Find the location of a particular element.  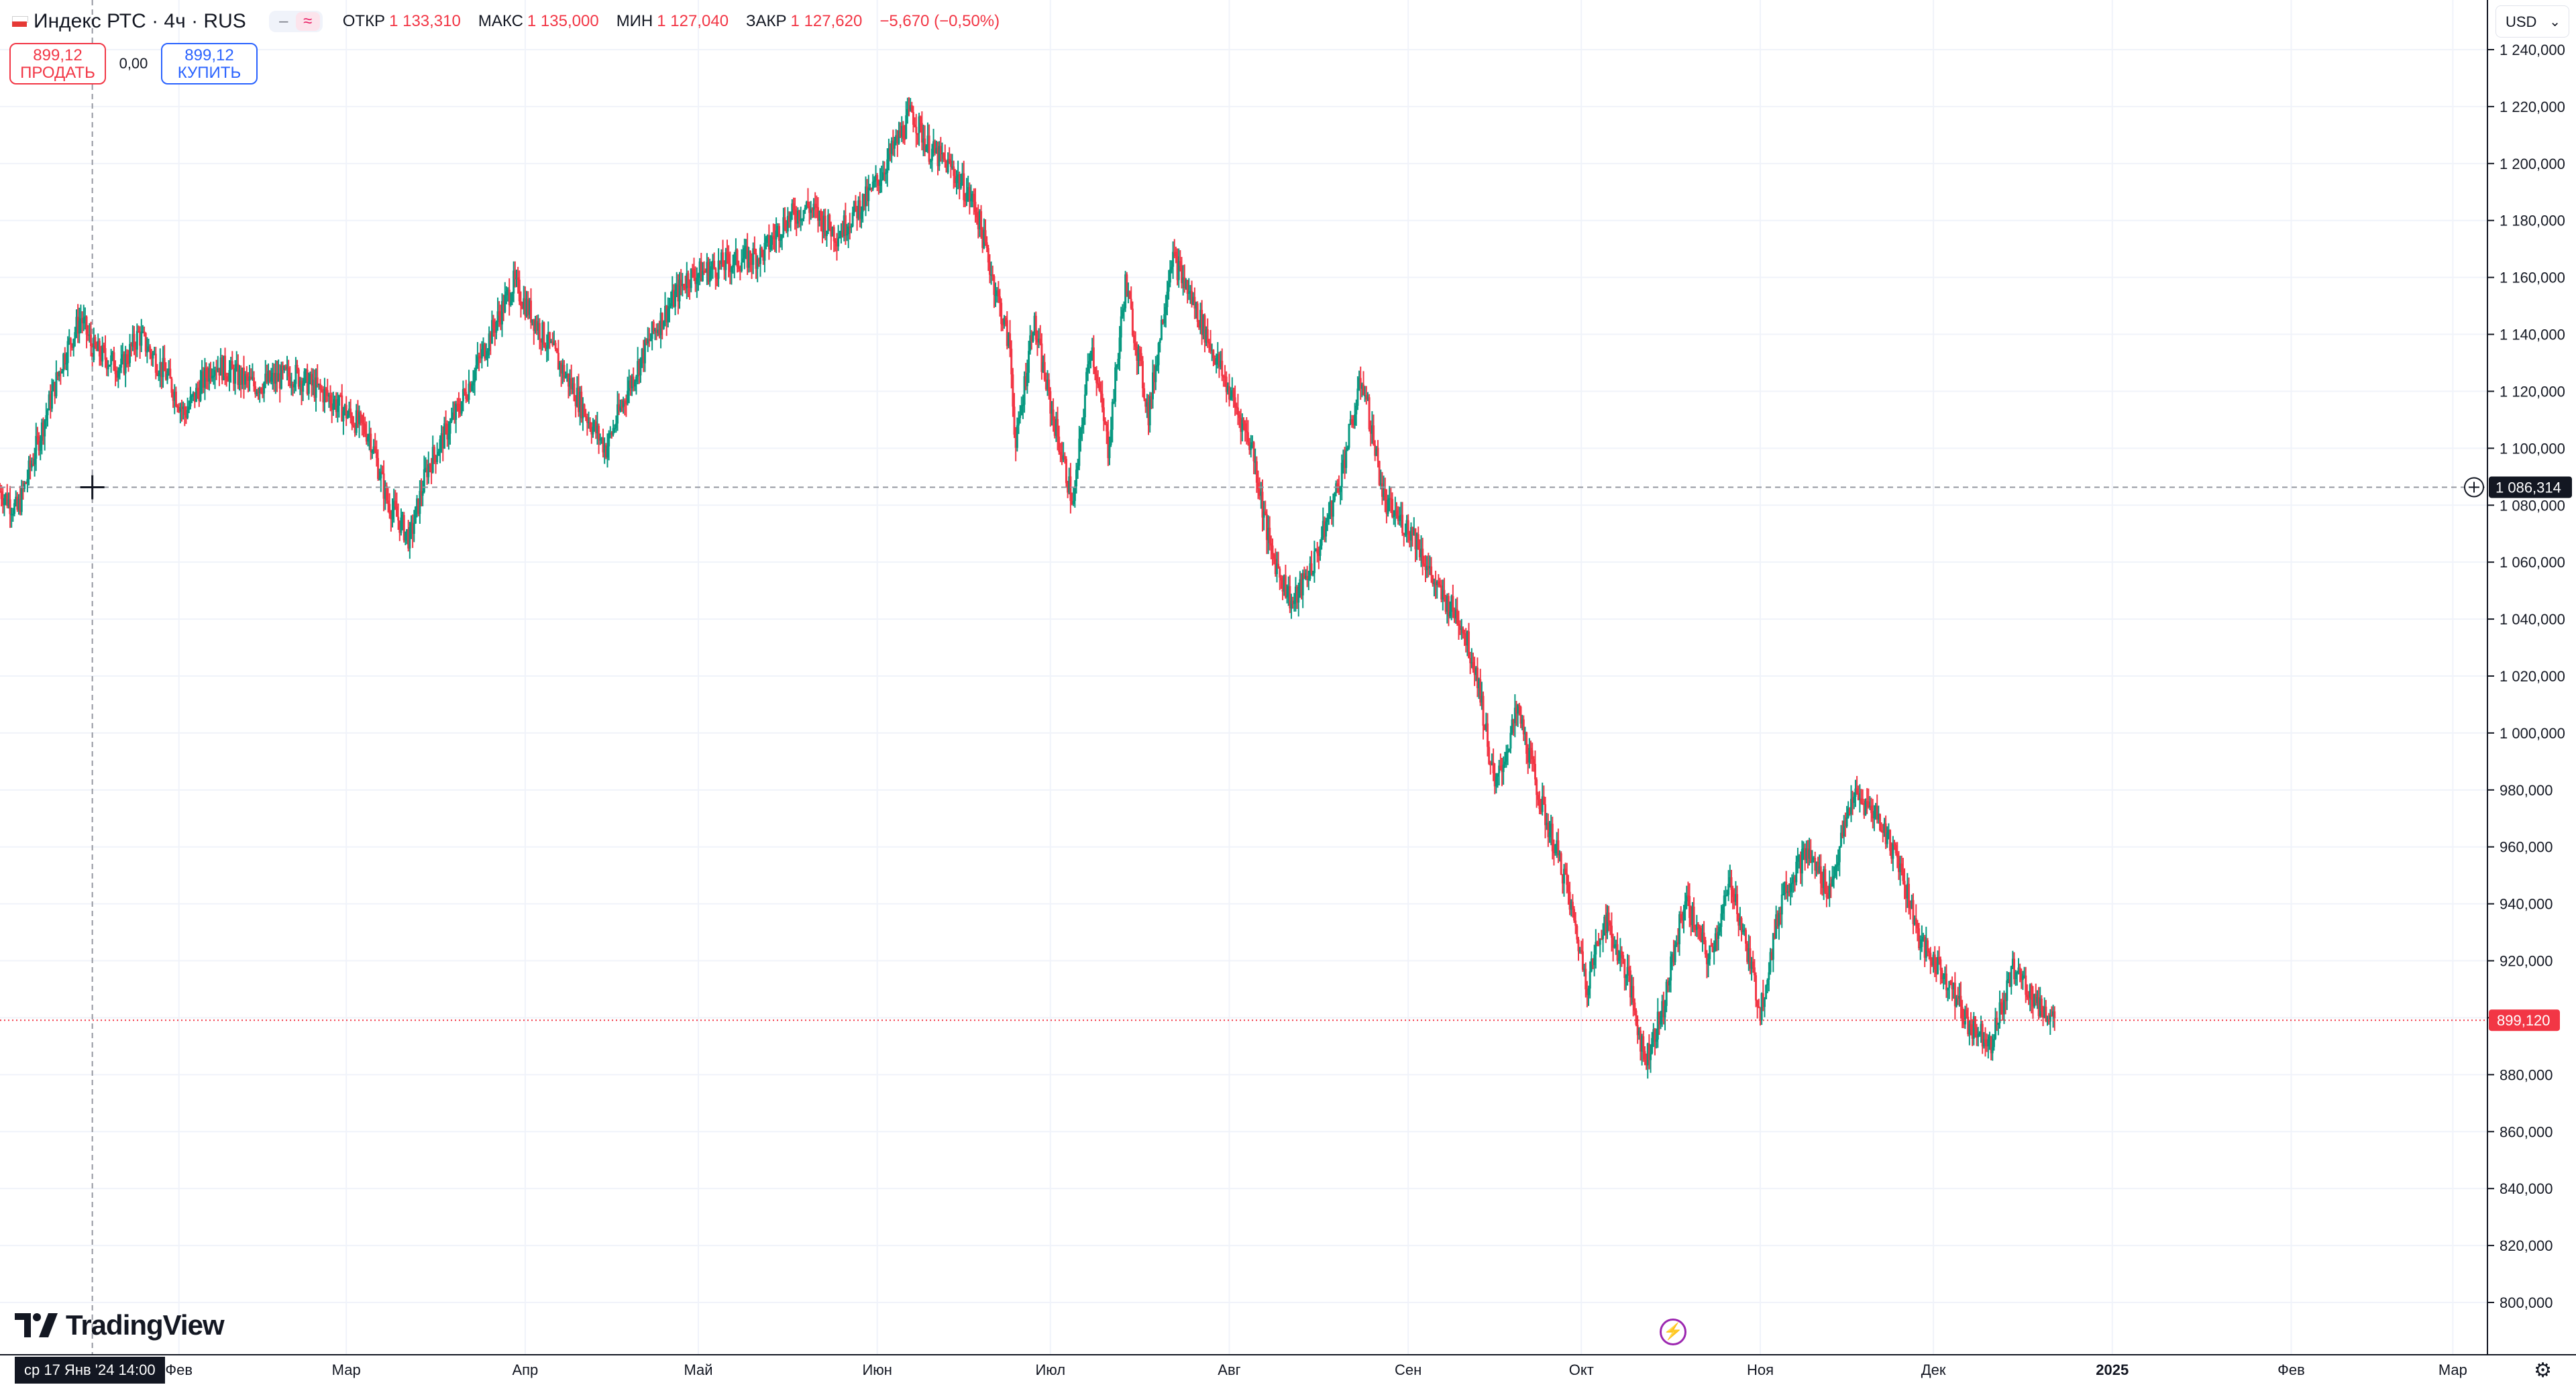

chart-style-toggle: – ≈ is located at coordinates (295, 21).